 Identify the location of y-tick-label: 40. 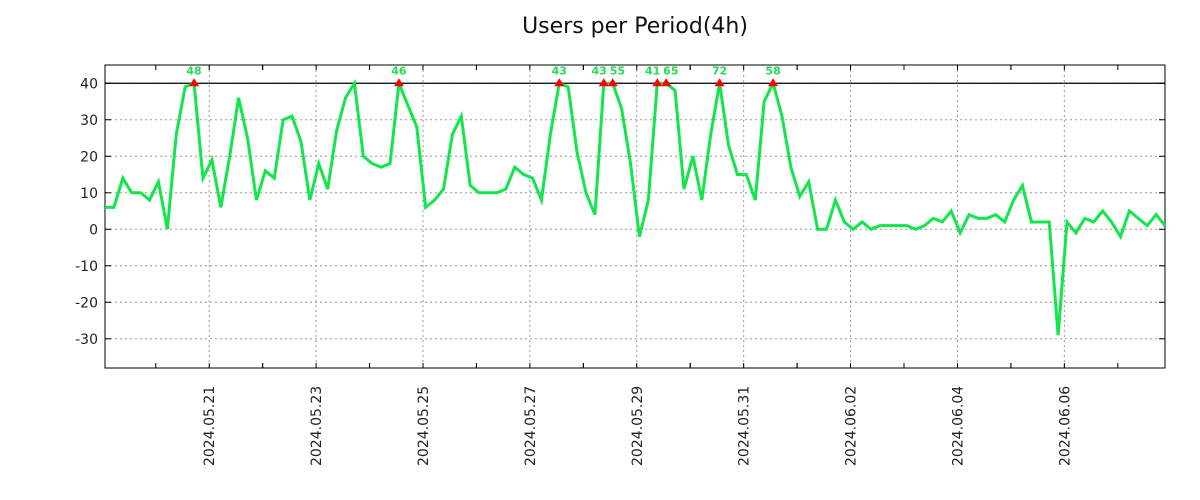
(89, 84).